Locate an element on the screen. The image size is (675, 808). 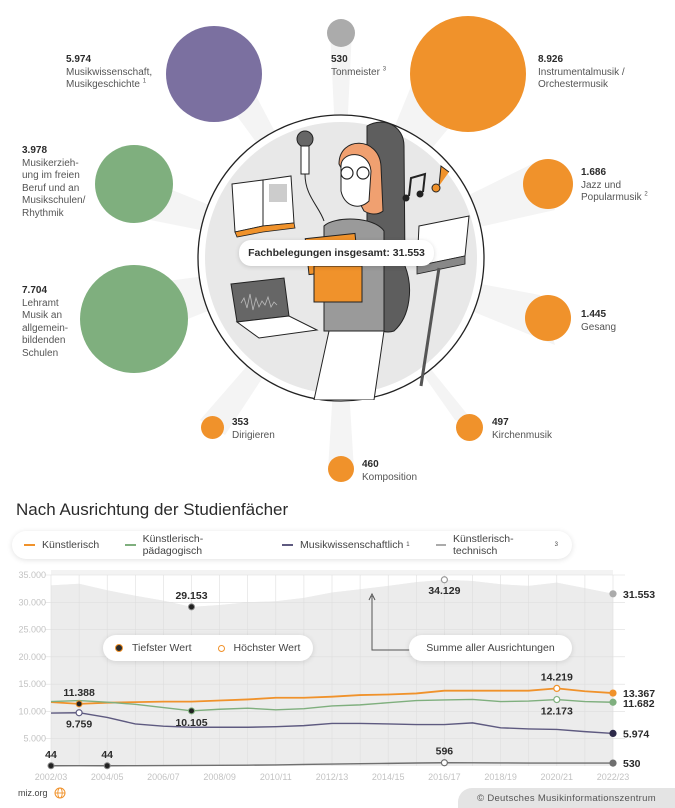
footnote: 1 is located at coordinates (144, 81).